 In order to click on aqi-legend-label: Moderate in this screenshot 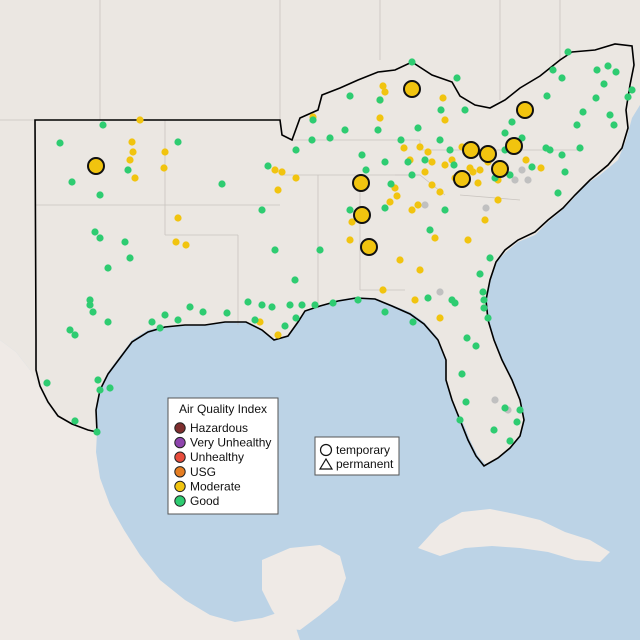, I will do `click(215, 486)`.